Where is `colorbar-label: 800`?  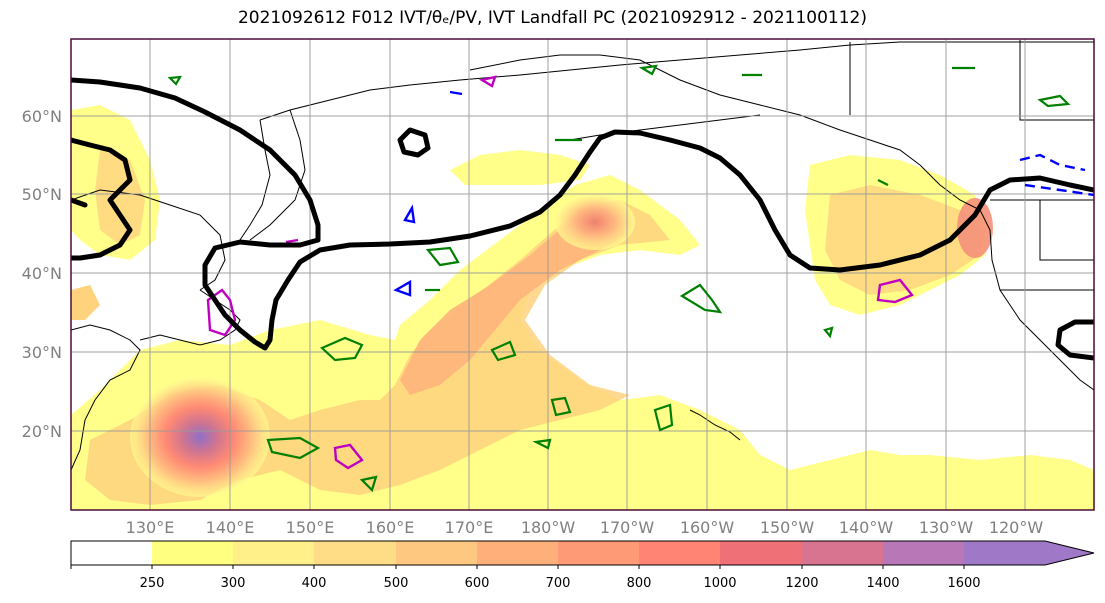
colorbar-label: 800 is located at coordinates (639, 583).